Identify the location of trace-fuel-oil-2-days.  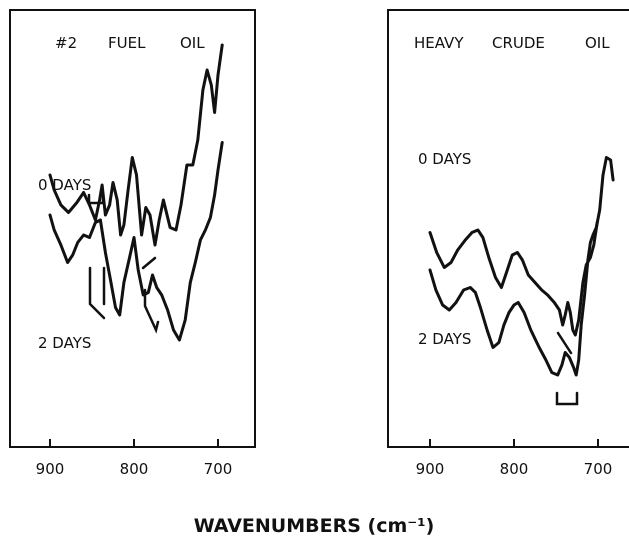
(136, 241).